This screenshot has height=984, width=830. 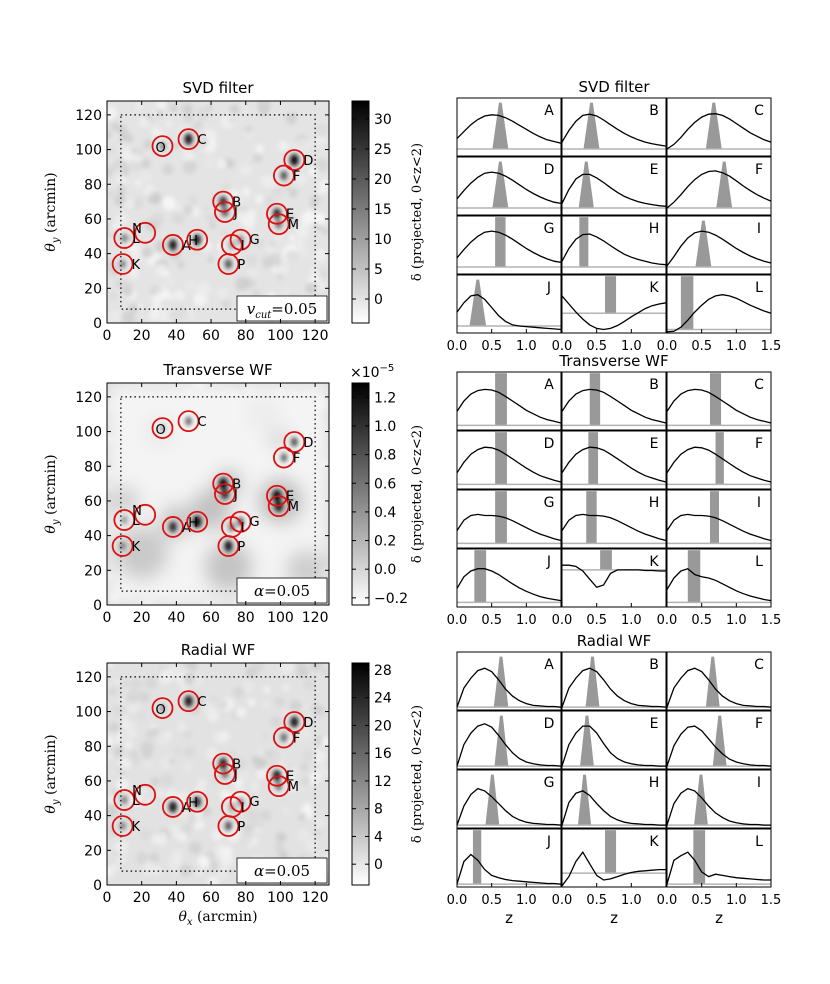 I want to click on cluster-circle-O, so click(x=162, y=146).